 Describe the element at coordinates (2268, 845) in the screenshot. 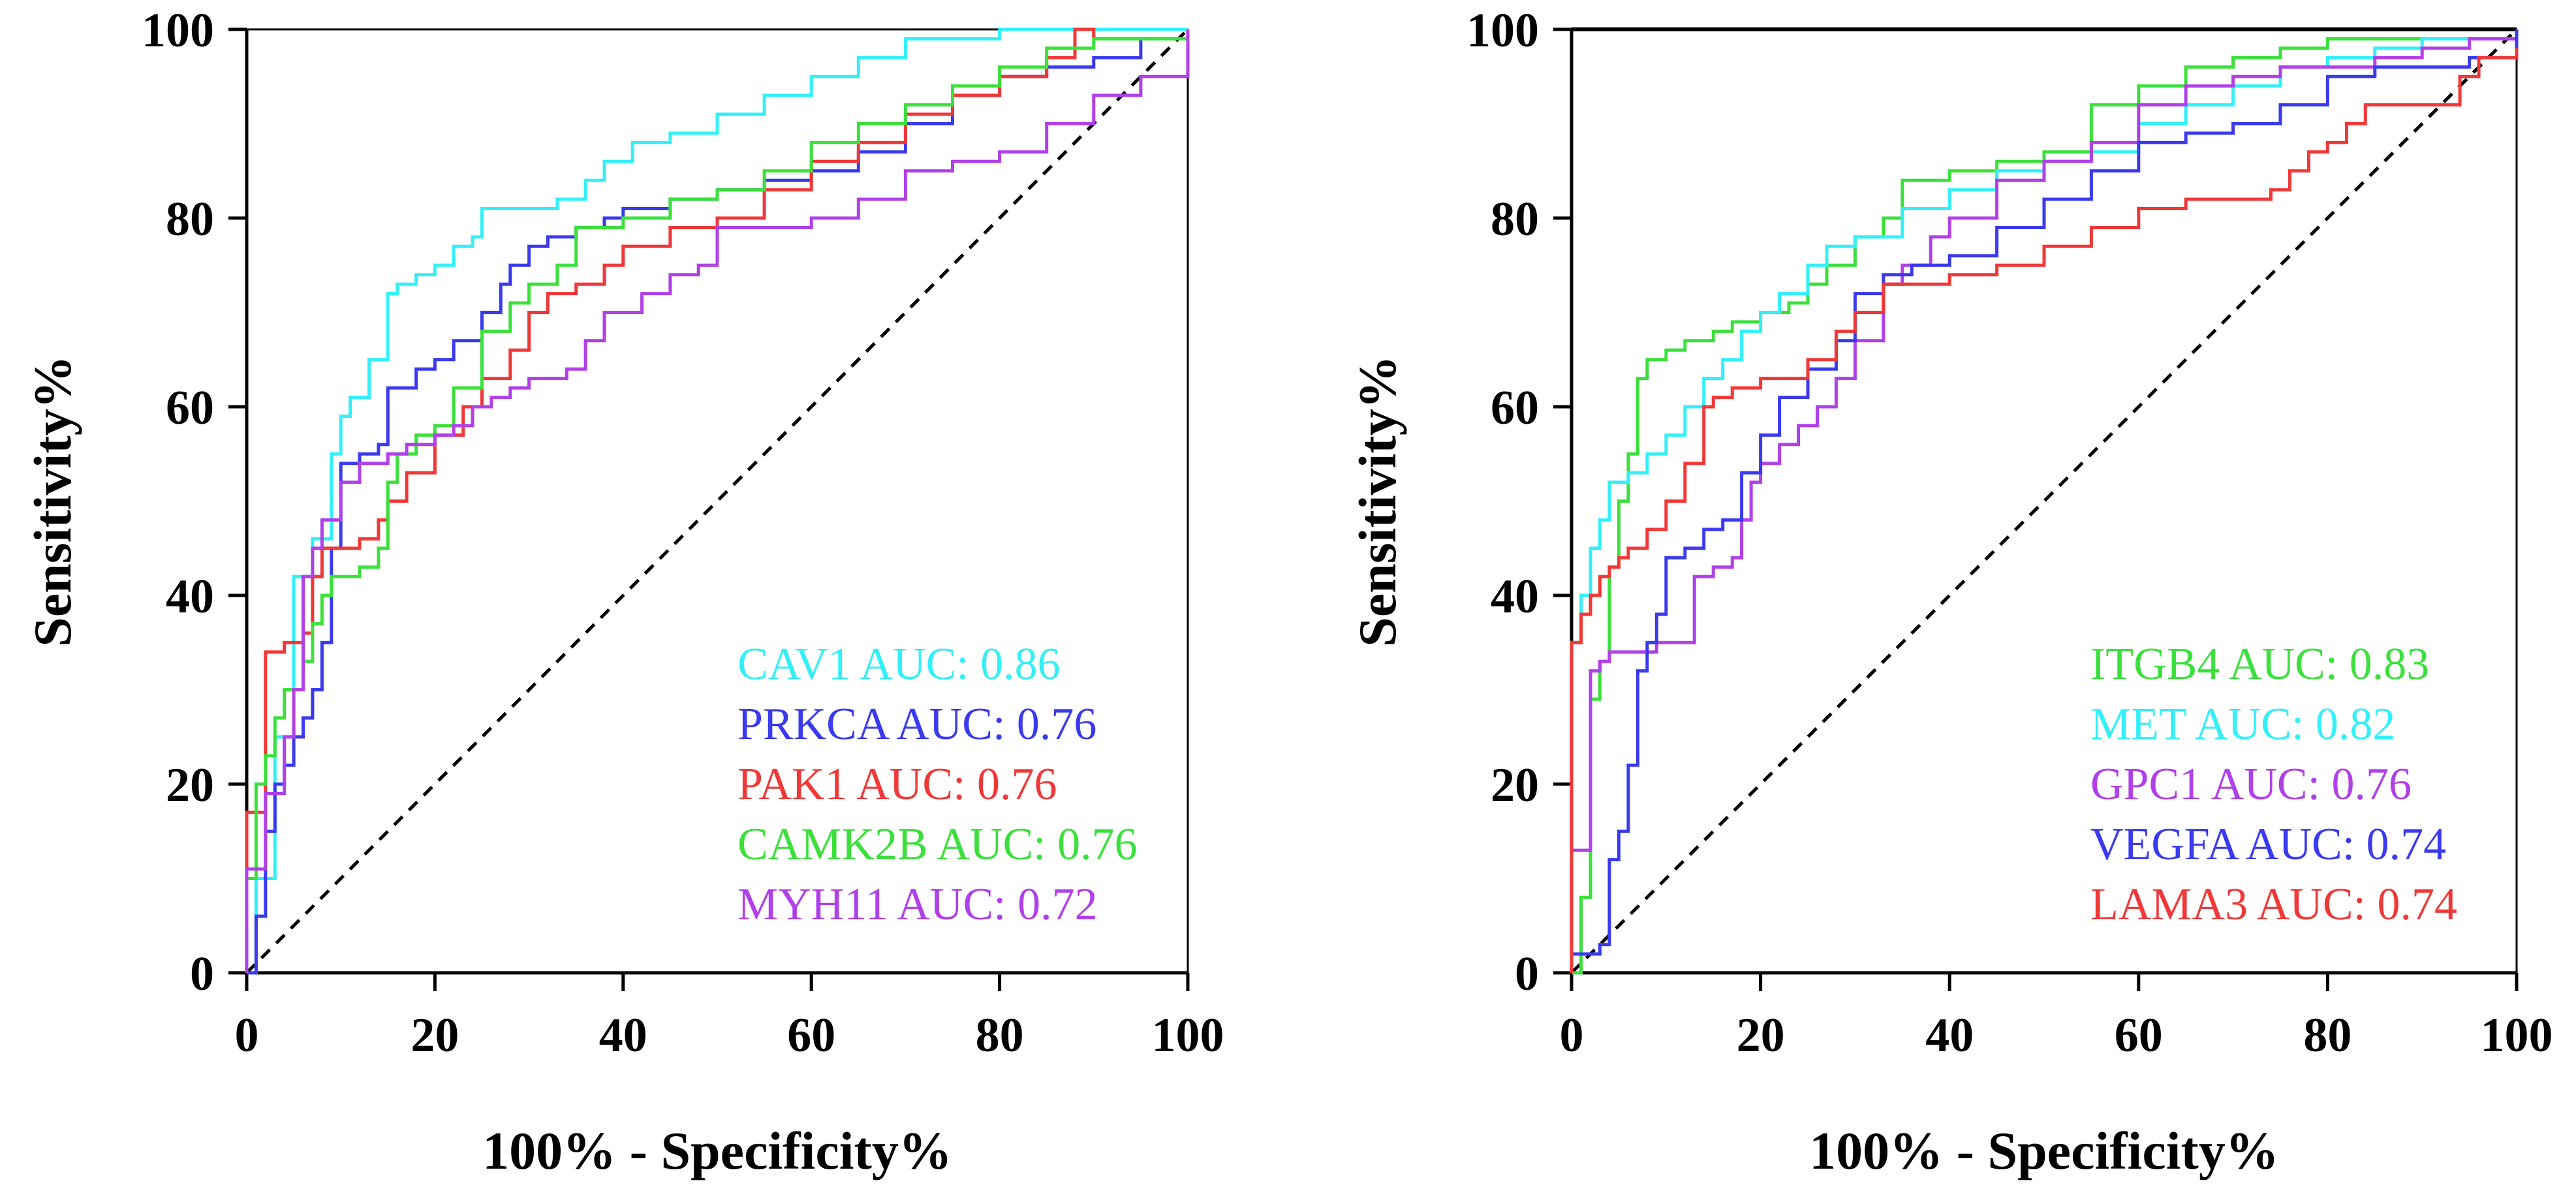

I see `legend-entry-vegfa: VEGFA AUC: 0.74` at that location.